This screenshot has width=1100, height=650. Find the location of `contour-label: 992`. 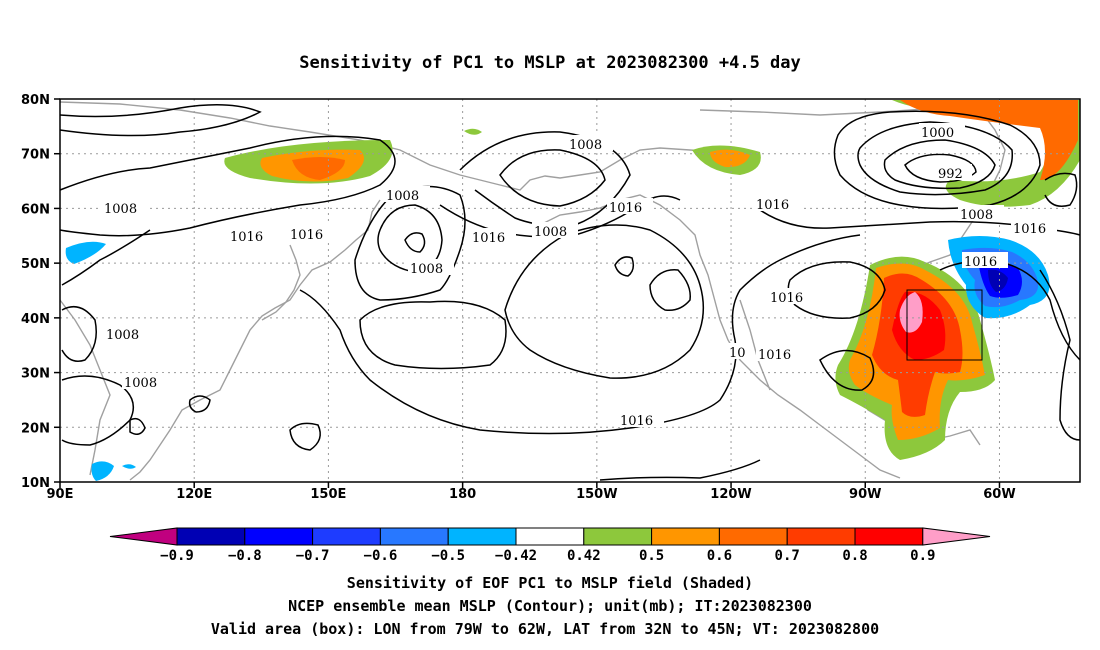

contour-label: 992 is located at coordinates (950, 174).